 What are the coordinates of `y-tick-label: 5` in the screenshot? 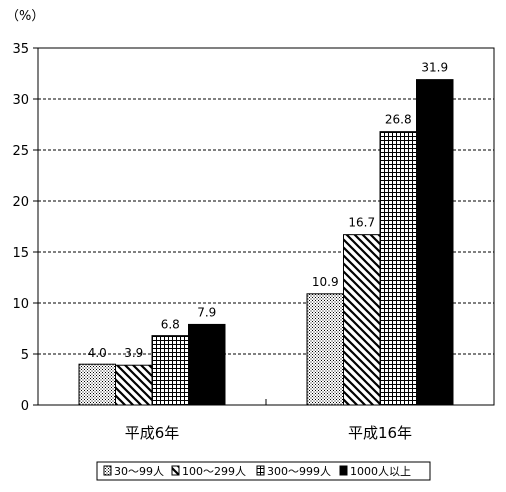 It's located at (25, 355).